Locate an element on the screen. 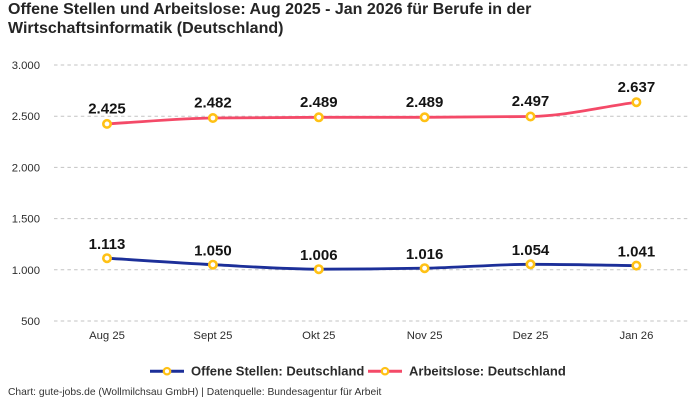  svg-text: 1.050 is located at coordinates (213, 250).